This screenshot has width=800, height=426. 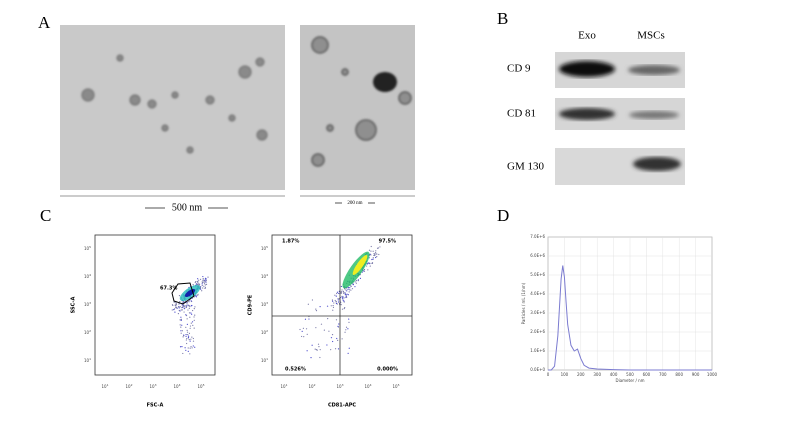 I want to click on gate-label: 0.526%, so click(x=295, y=370).